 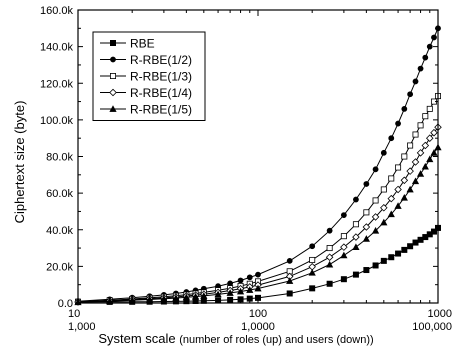 What do you see at coordinates (142, 44) in the screenshot?
I see `legend-label-rbe: RBE` at bounding box center [142, 44].